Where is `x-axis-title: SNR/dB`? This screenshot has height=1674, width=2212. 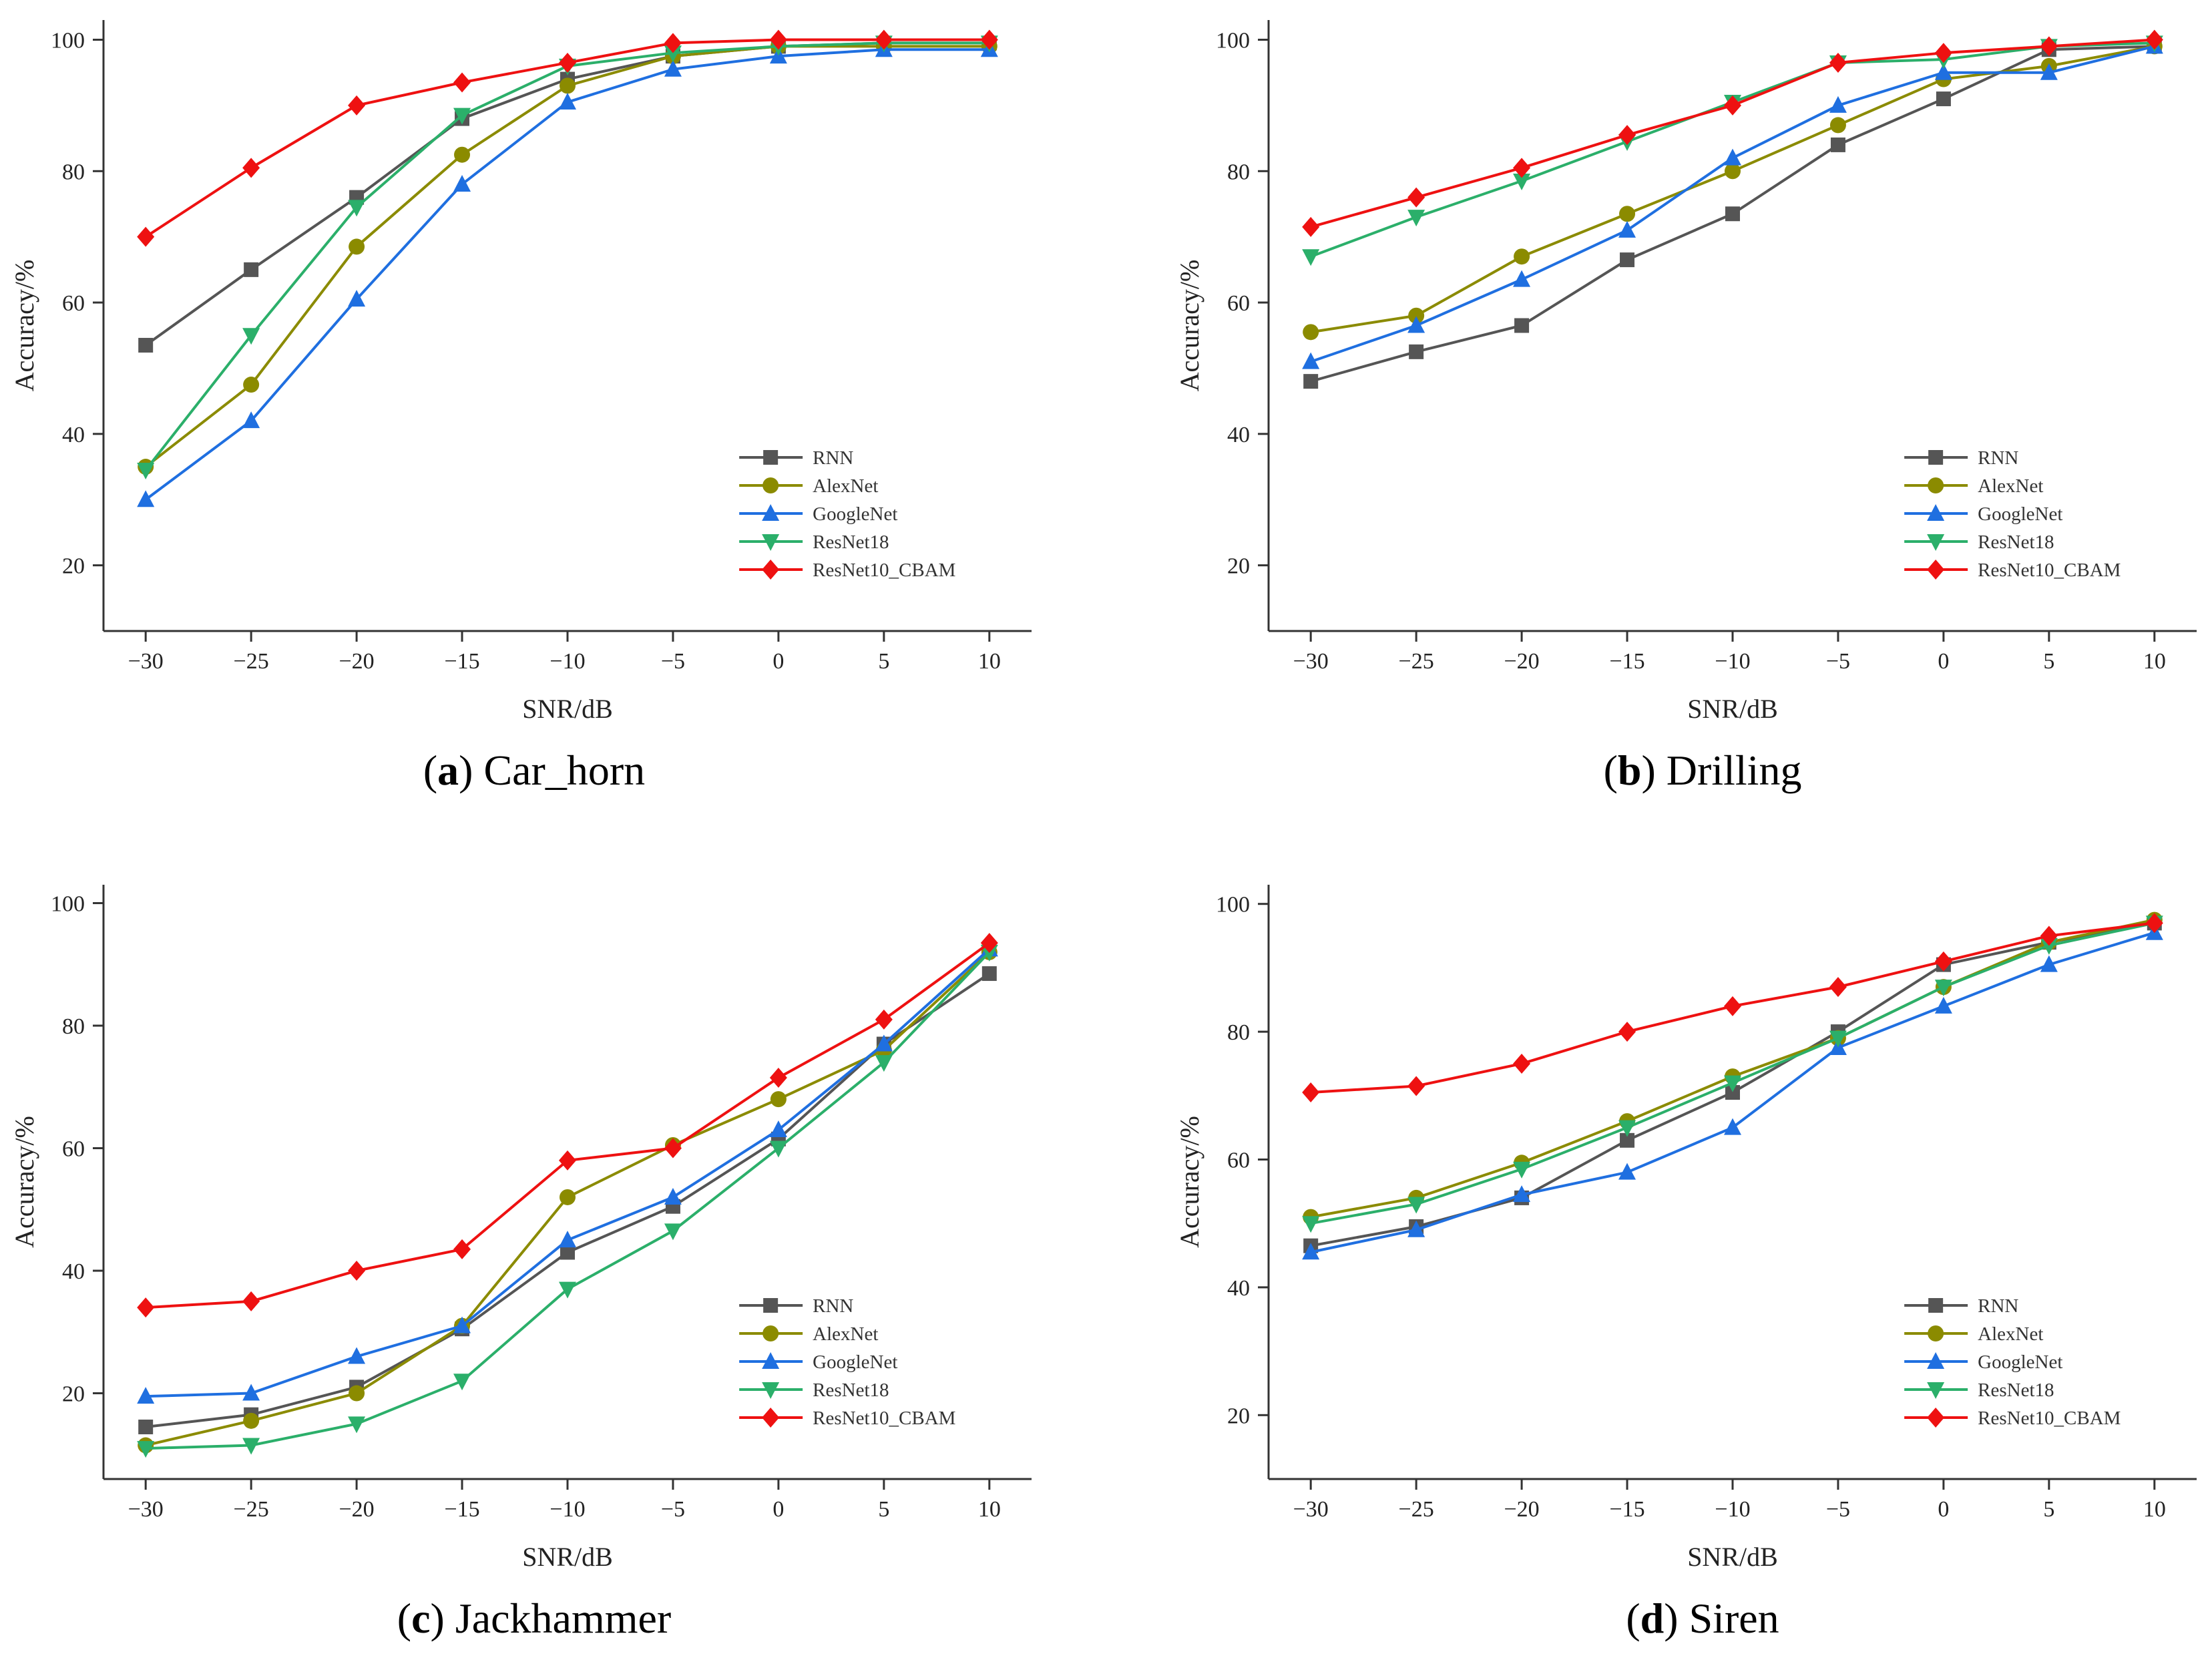
x-axis-title: SNR/dB is located at coordinates (567, 709).